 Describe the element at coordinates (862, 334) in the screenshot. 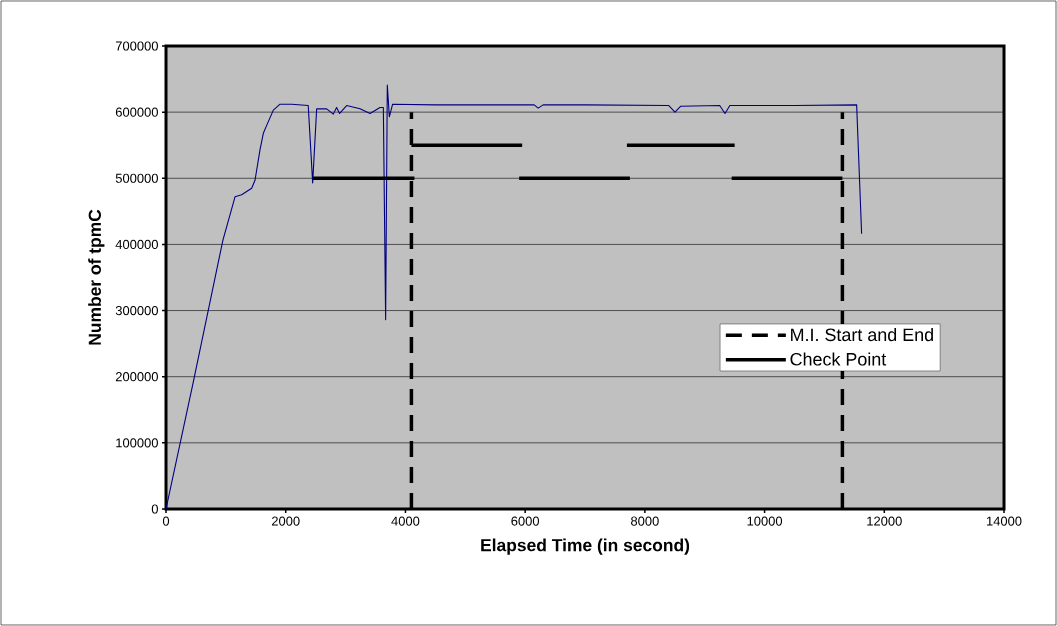

I see `legend-label: M.I. Start and End` at that location.